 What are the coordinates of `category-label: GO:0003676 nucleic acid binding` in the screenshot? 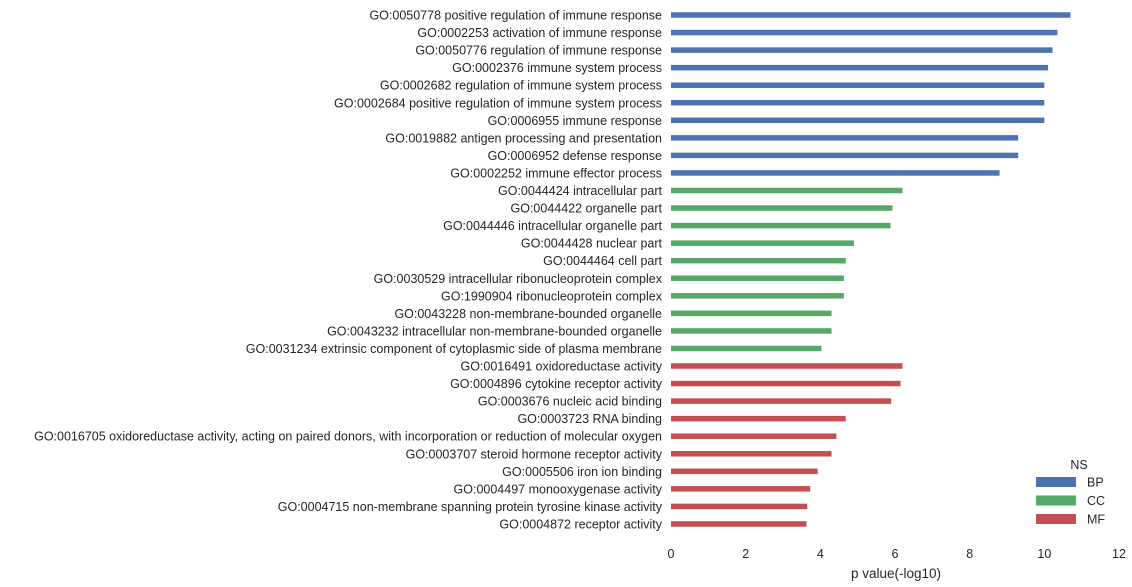 It's located at (570, 402).